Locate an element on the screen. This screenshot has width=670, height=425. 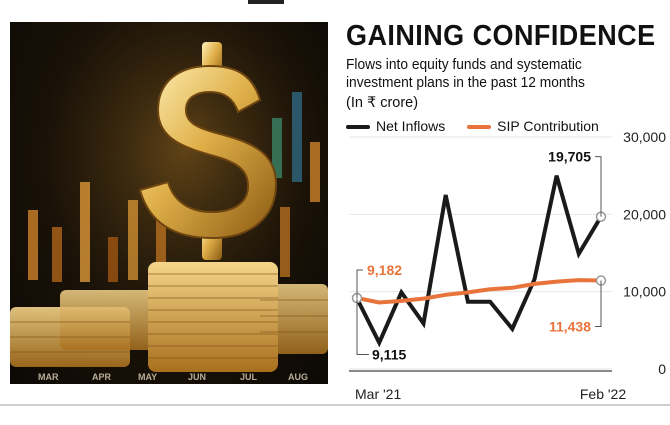
chart-legend: Net Inflows SIP Contribution is located at coordinates (481, 126).